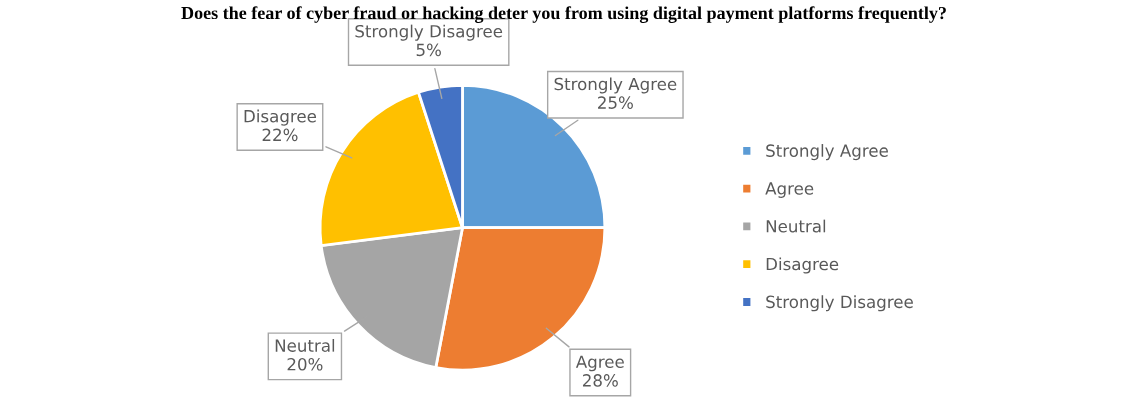  What do you see at coordinates (429, 32) in the screenshot?
I see `slice-label: Strongly Disagree` at bounding box center [429, 32].